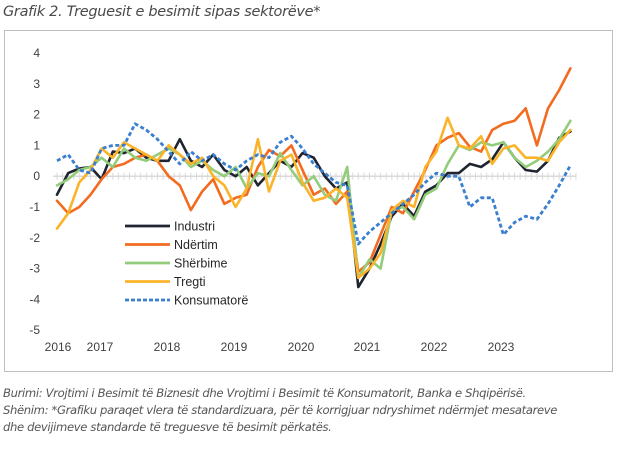  What do you see at coordinates (34, 191) in the screenshot?
I see `y-axis-ticks: 4 3 2 1 0 -1 -2 -3 -4 -5` at bounding box center [34, 191].